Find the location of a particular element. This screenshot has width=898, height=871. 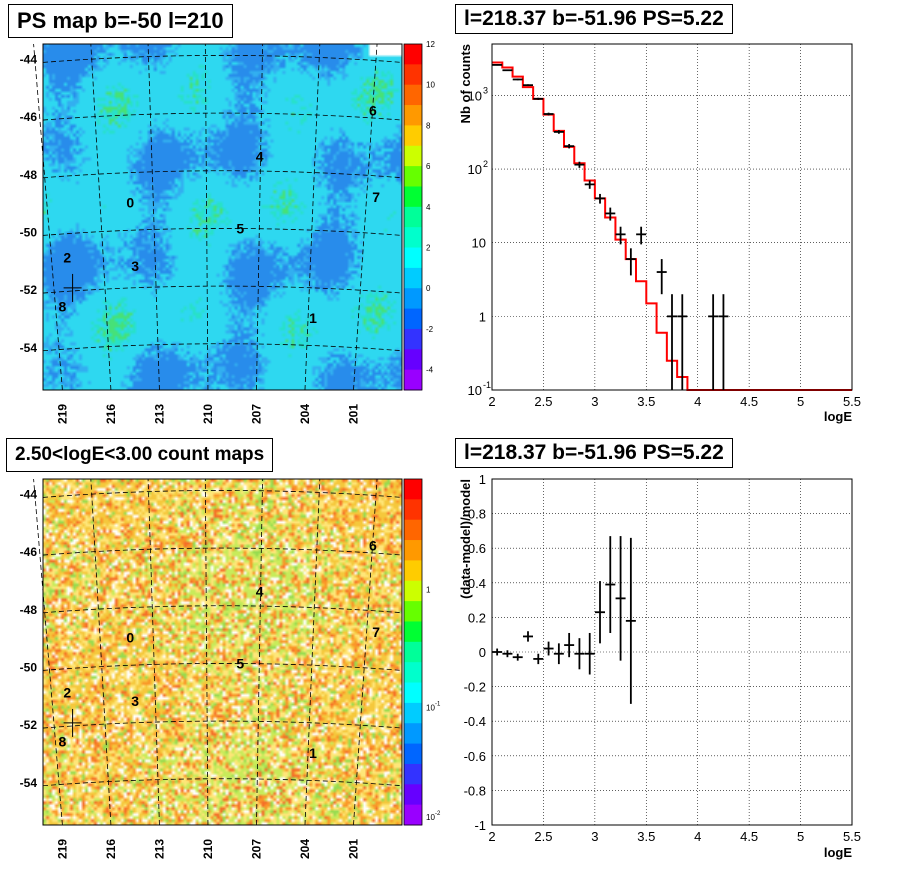

colorbar-tick-label: 12 is located at coordinates (430, 44).